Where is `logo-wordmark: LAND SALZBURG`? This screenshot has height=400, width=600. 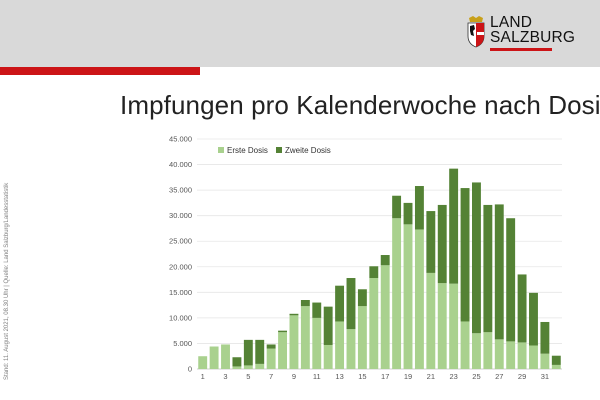
logo-wordmark: LAND SALZBURG is located at coordinates (533, 30).